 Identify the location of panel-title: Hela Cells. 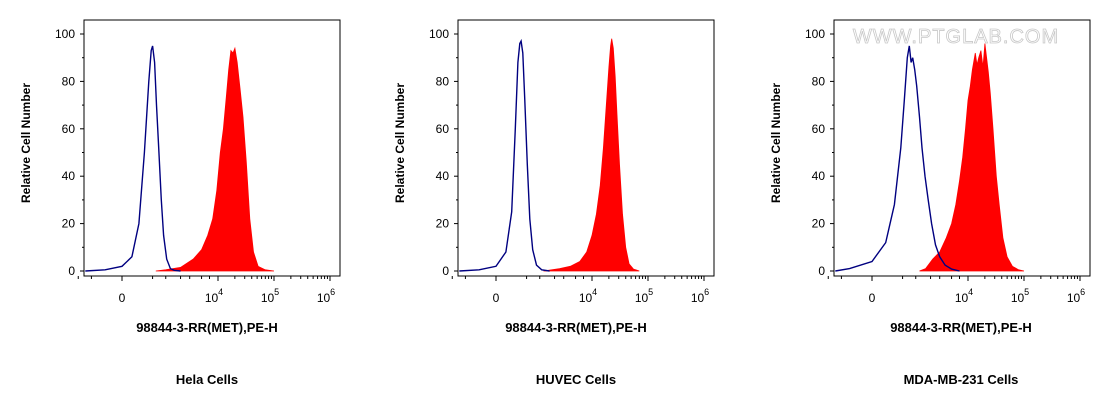
(207, 379).